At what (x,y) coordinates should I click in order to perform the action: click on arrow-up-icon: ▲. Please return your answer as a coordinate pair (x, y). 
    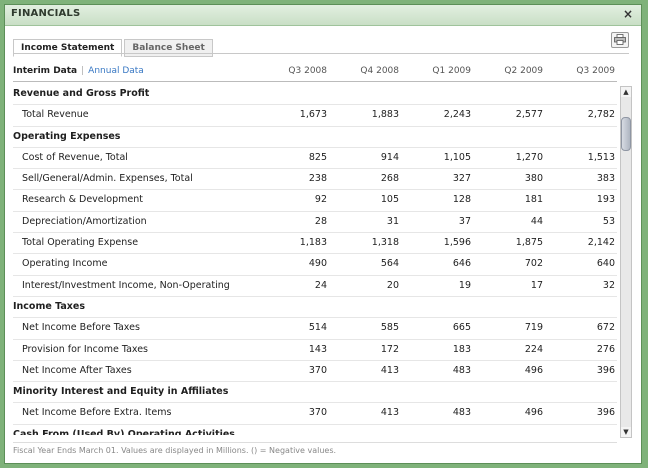
    Looking at the image, I should click on (626, 92).